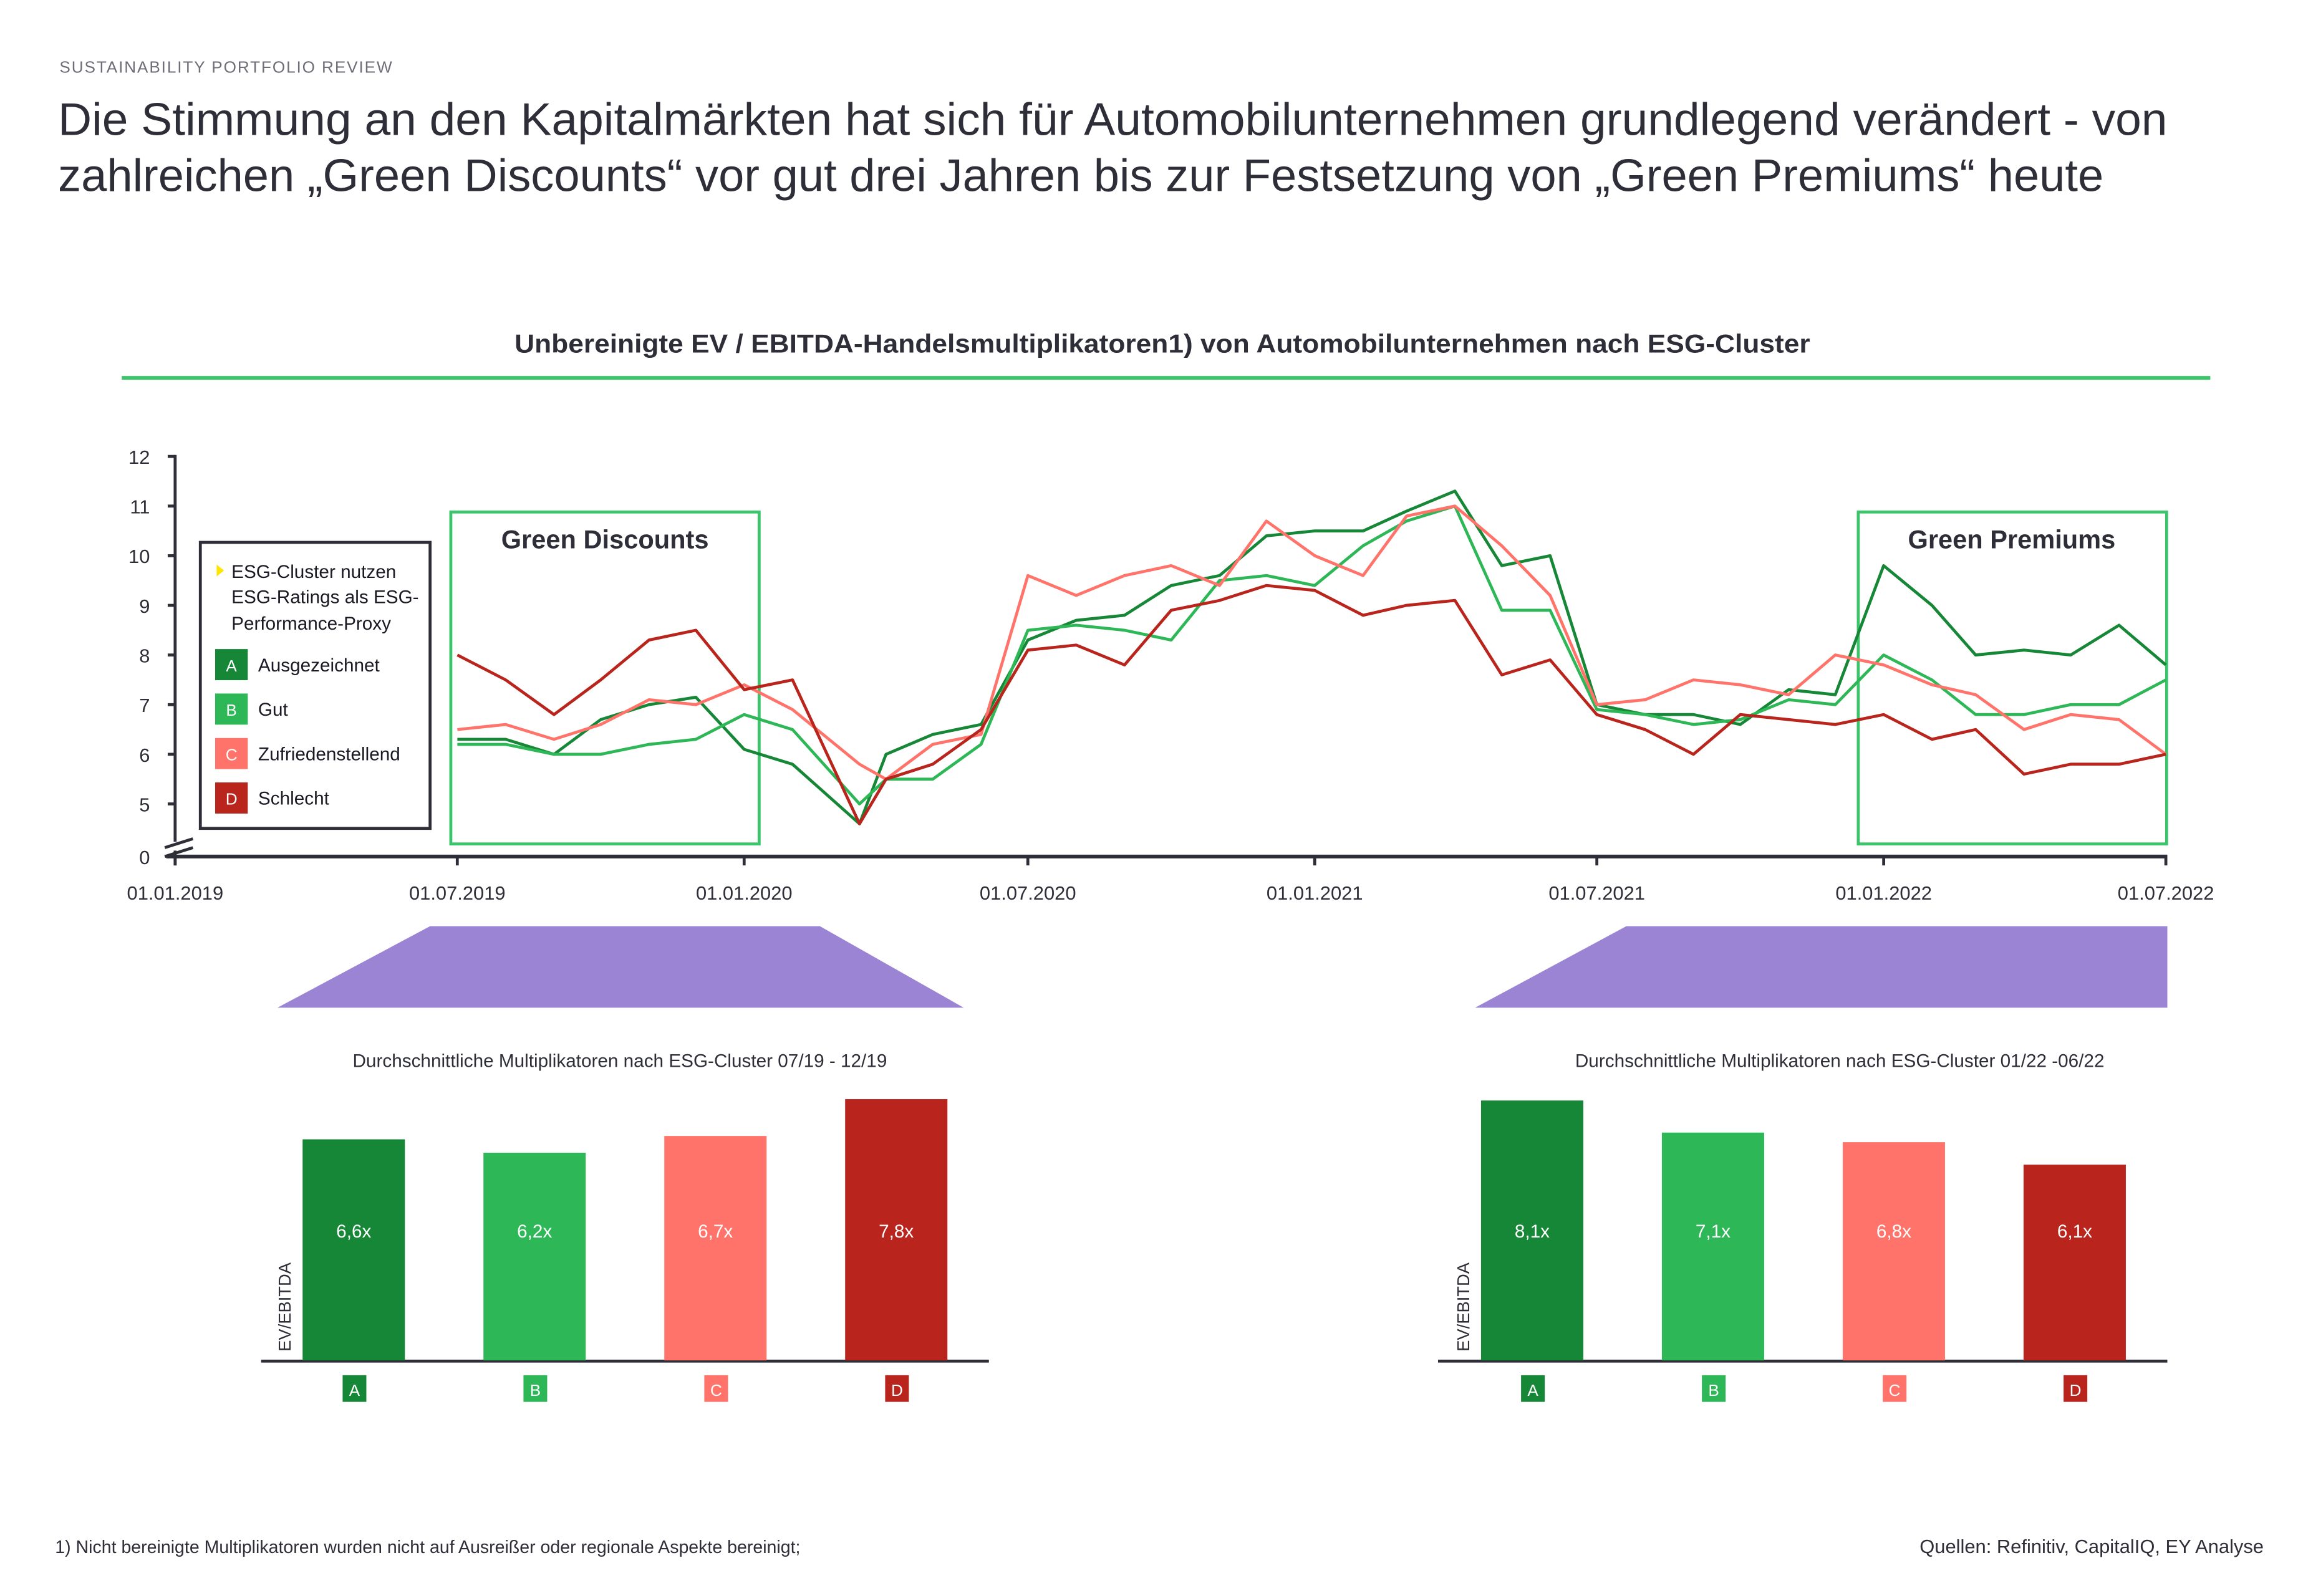 Image resolution: width=2298 pixels, height=1596 pixels. Describe the element at coordinates (294, 799) in the screenshot. I see `legend-label: Schlecht` at that location.